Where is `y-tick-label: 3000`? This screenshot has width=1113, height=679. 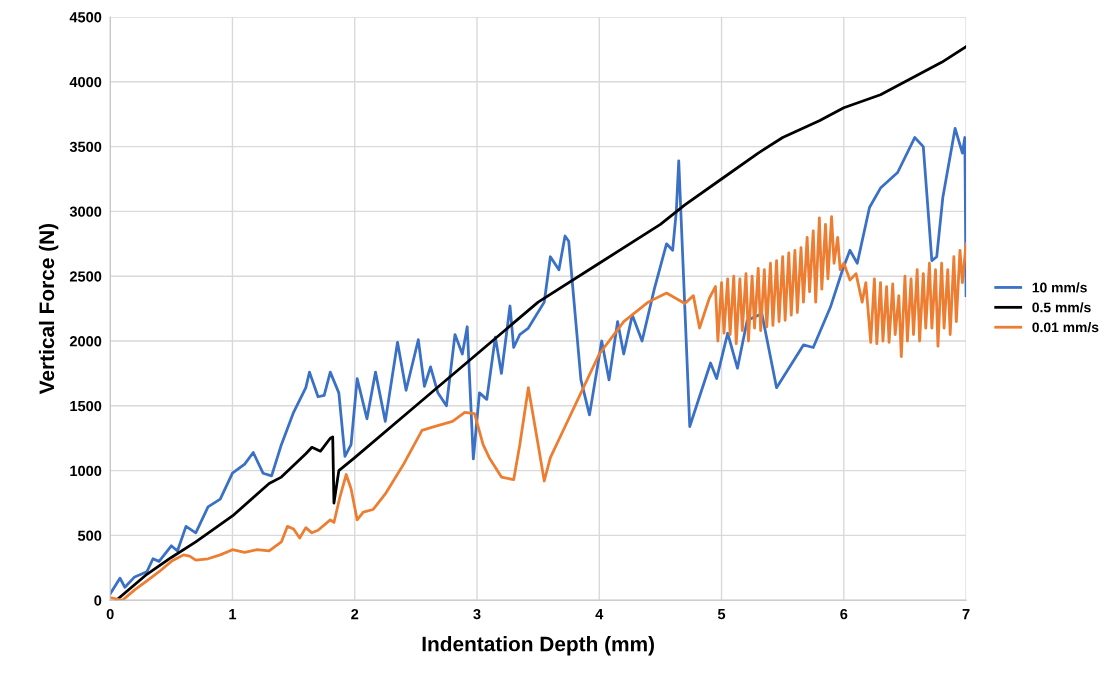 y-tick-label: 3000 is located at coordinates (85, 211).